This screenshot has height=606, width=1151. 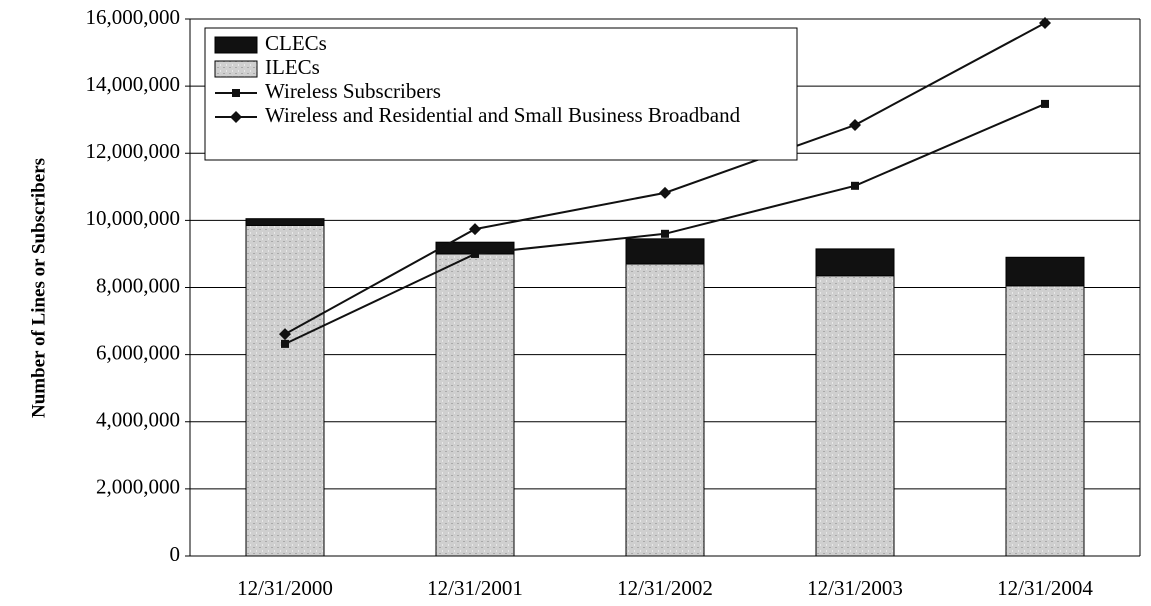 What do you see at coordinates (133, 218) in the screenshot?
I see `y-tick-label: 10,000,000` at bounding box center [133, 218].